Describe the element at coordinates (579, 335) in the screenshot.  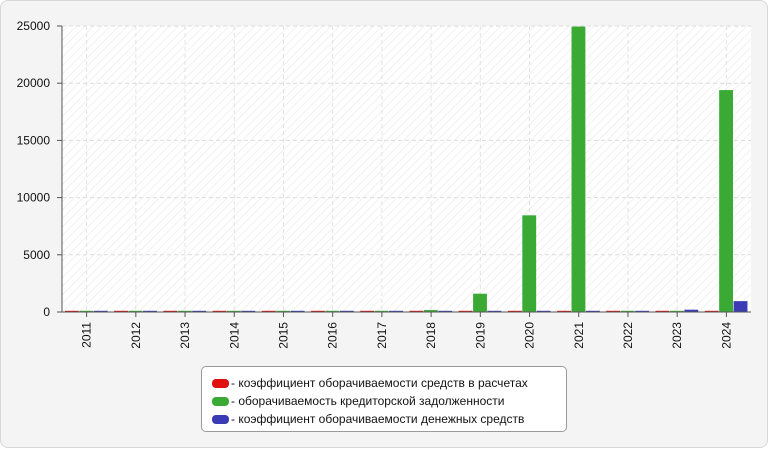
I see `x-tick-label: 2021` at that location.